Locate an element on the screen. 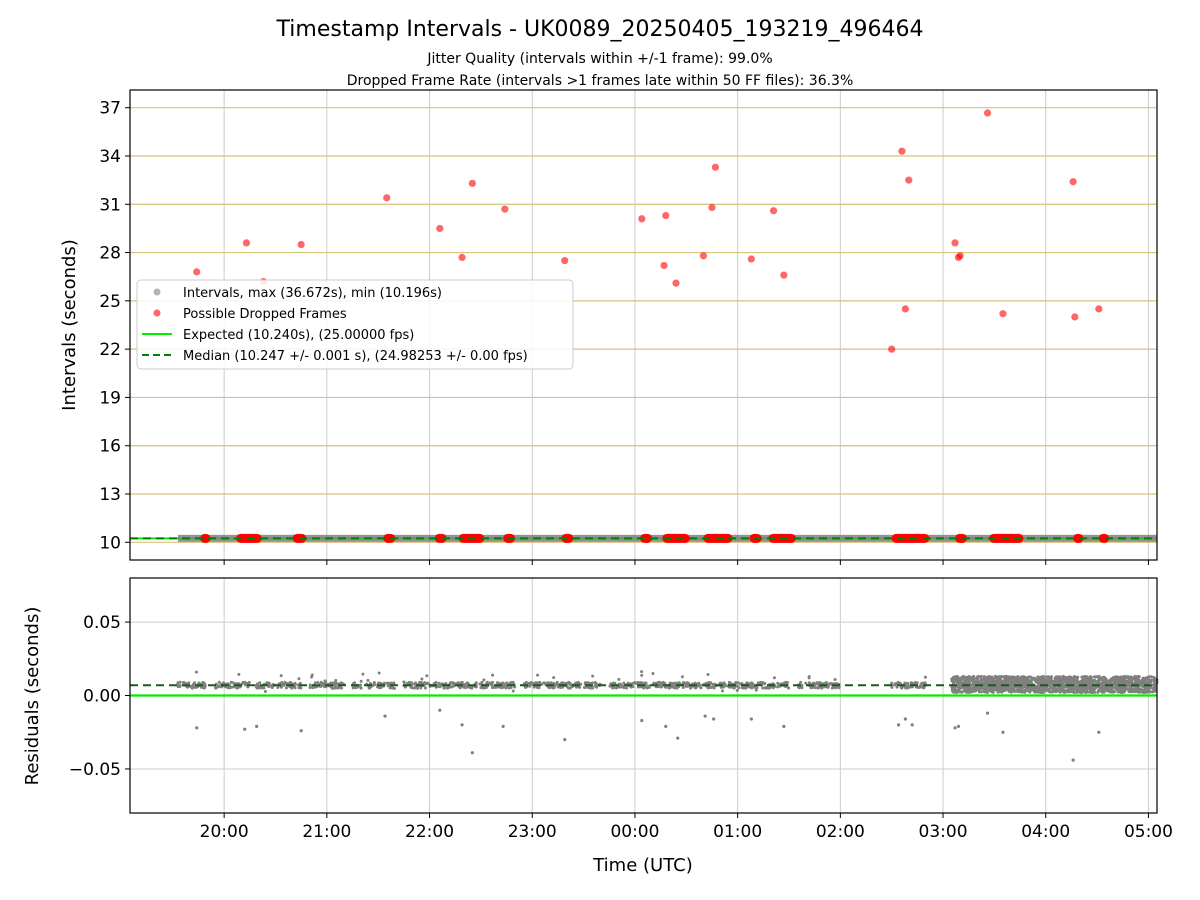  x-tick-label: 04:00 is located at coordinates (1045, 832).